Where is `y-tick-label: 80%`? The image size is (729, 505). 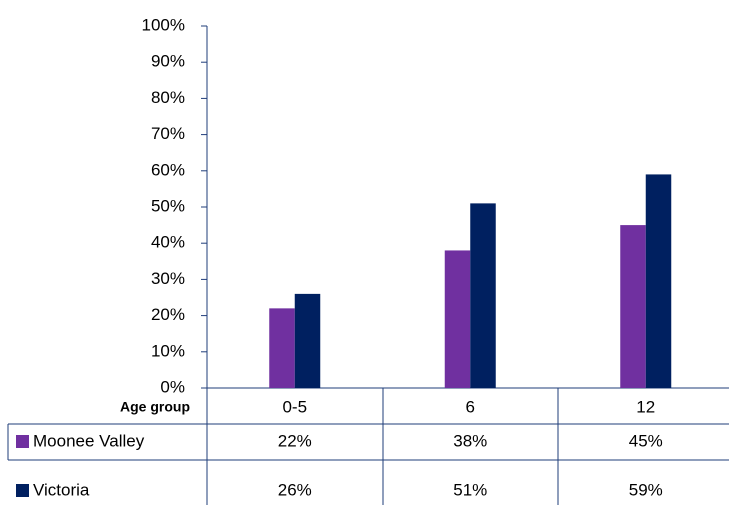 y-tick-label: 80% is located at coordinates (168, 97).